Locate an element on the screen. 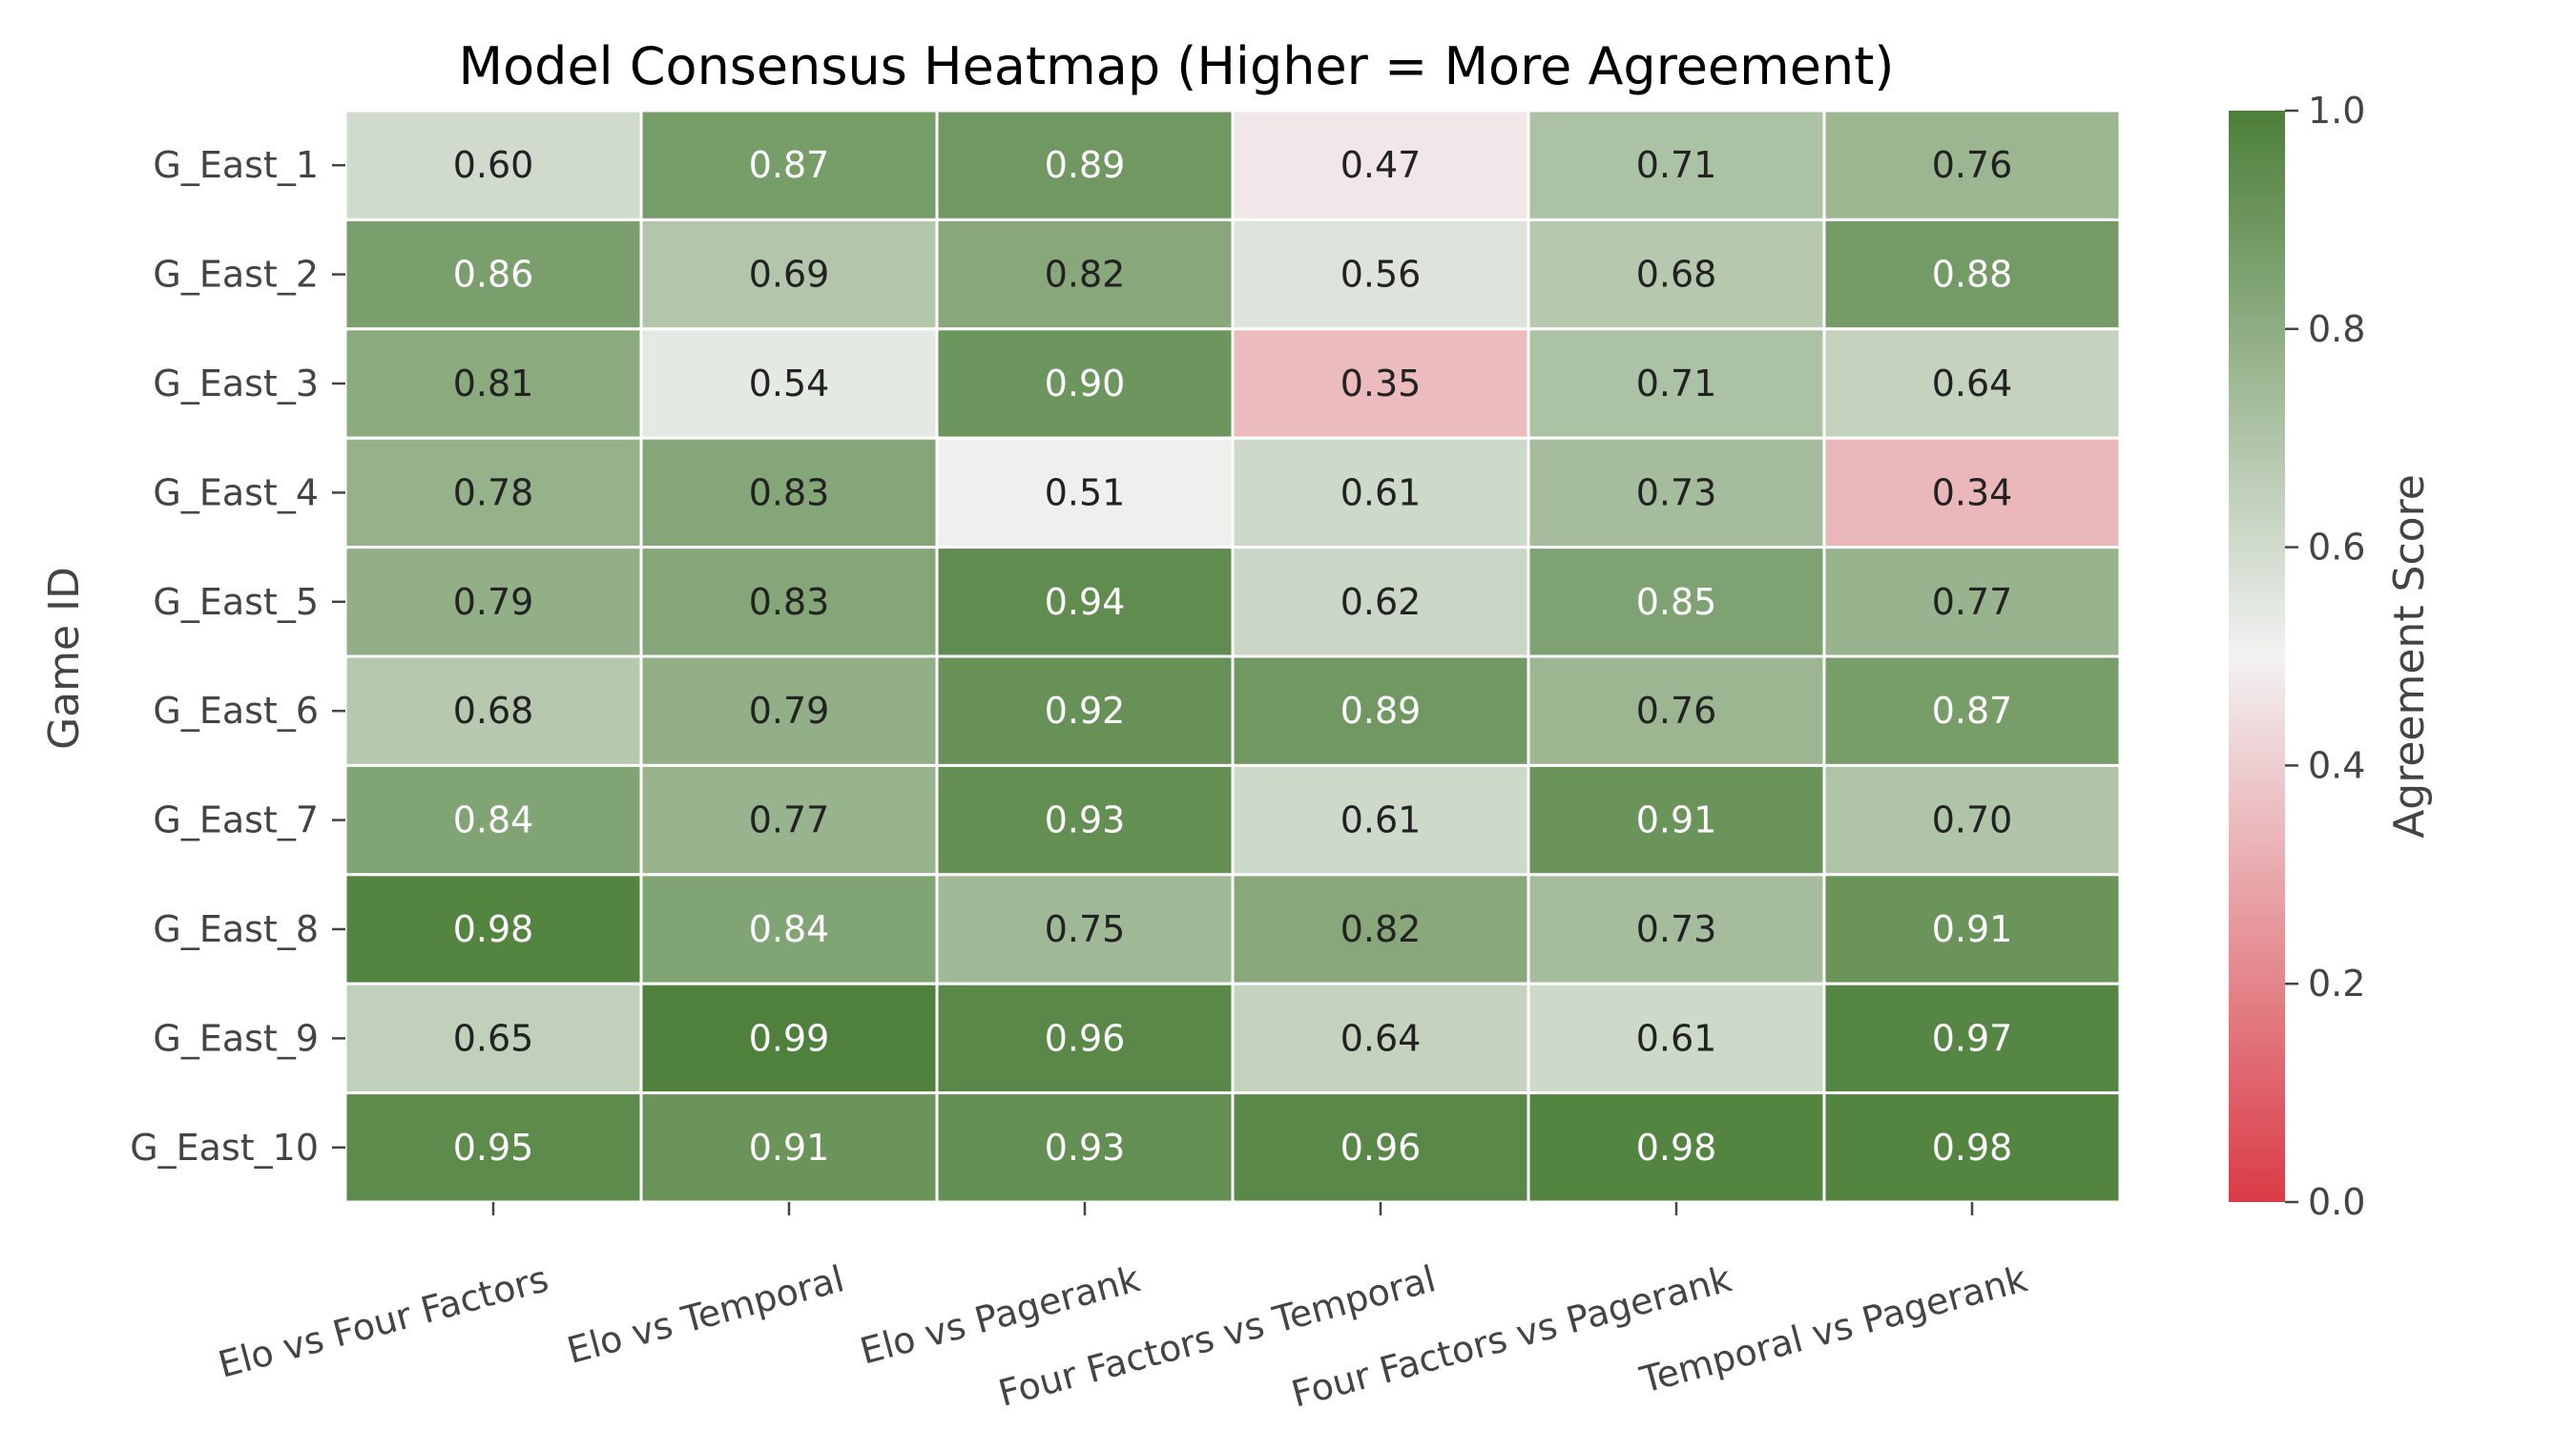  colorbar-tick-label: 0.6 is located at coordinates (2336, 548).